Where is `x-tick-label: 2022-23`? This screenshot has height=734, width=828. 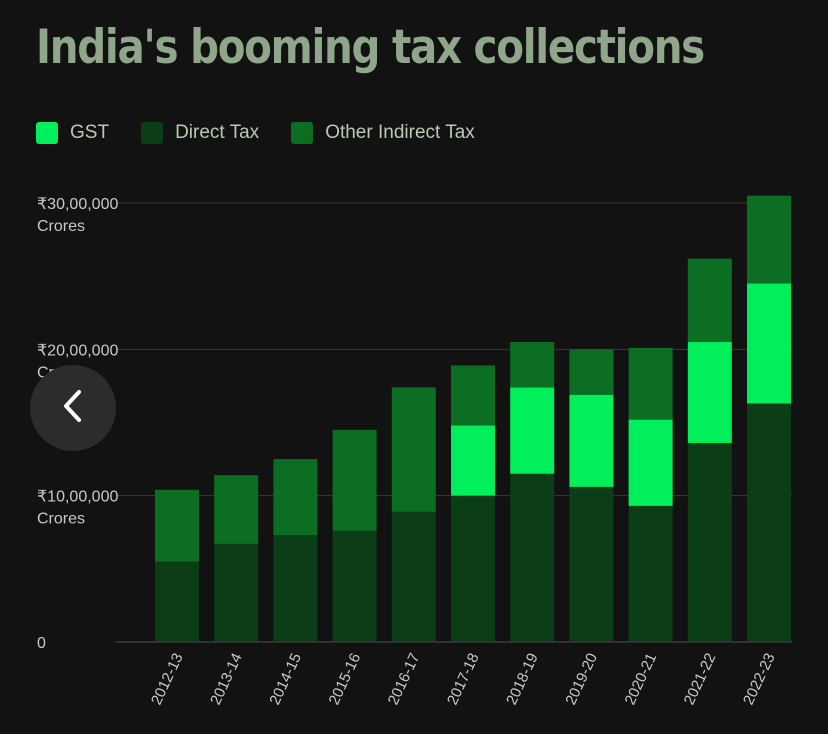
x-tick-label: 2022-23 is located at coordinates (759, 679).